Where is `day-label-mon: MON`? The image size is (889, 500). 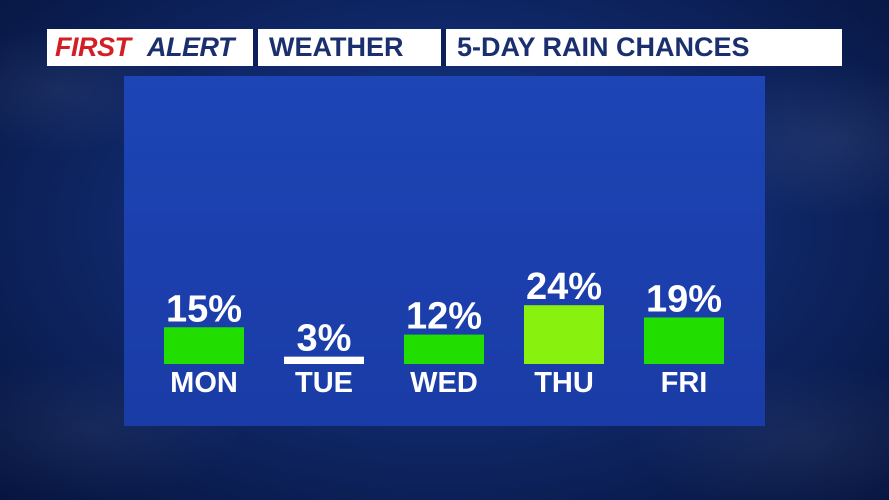
day-label-mon: MON is located at coordinates (204, 383).